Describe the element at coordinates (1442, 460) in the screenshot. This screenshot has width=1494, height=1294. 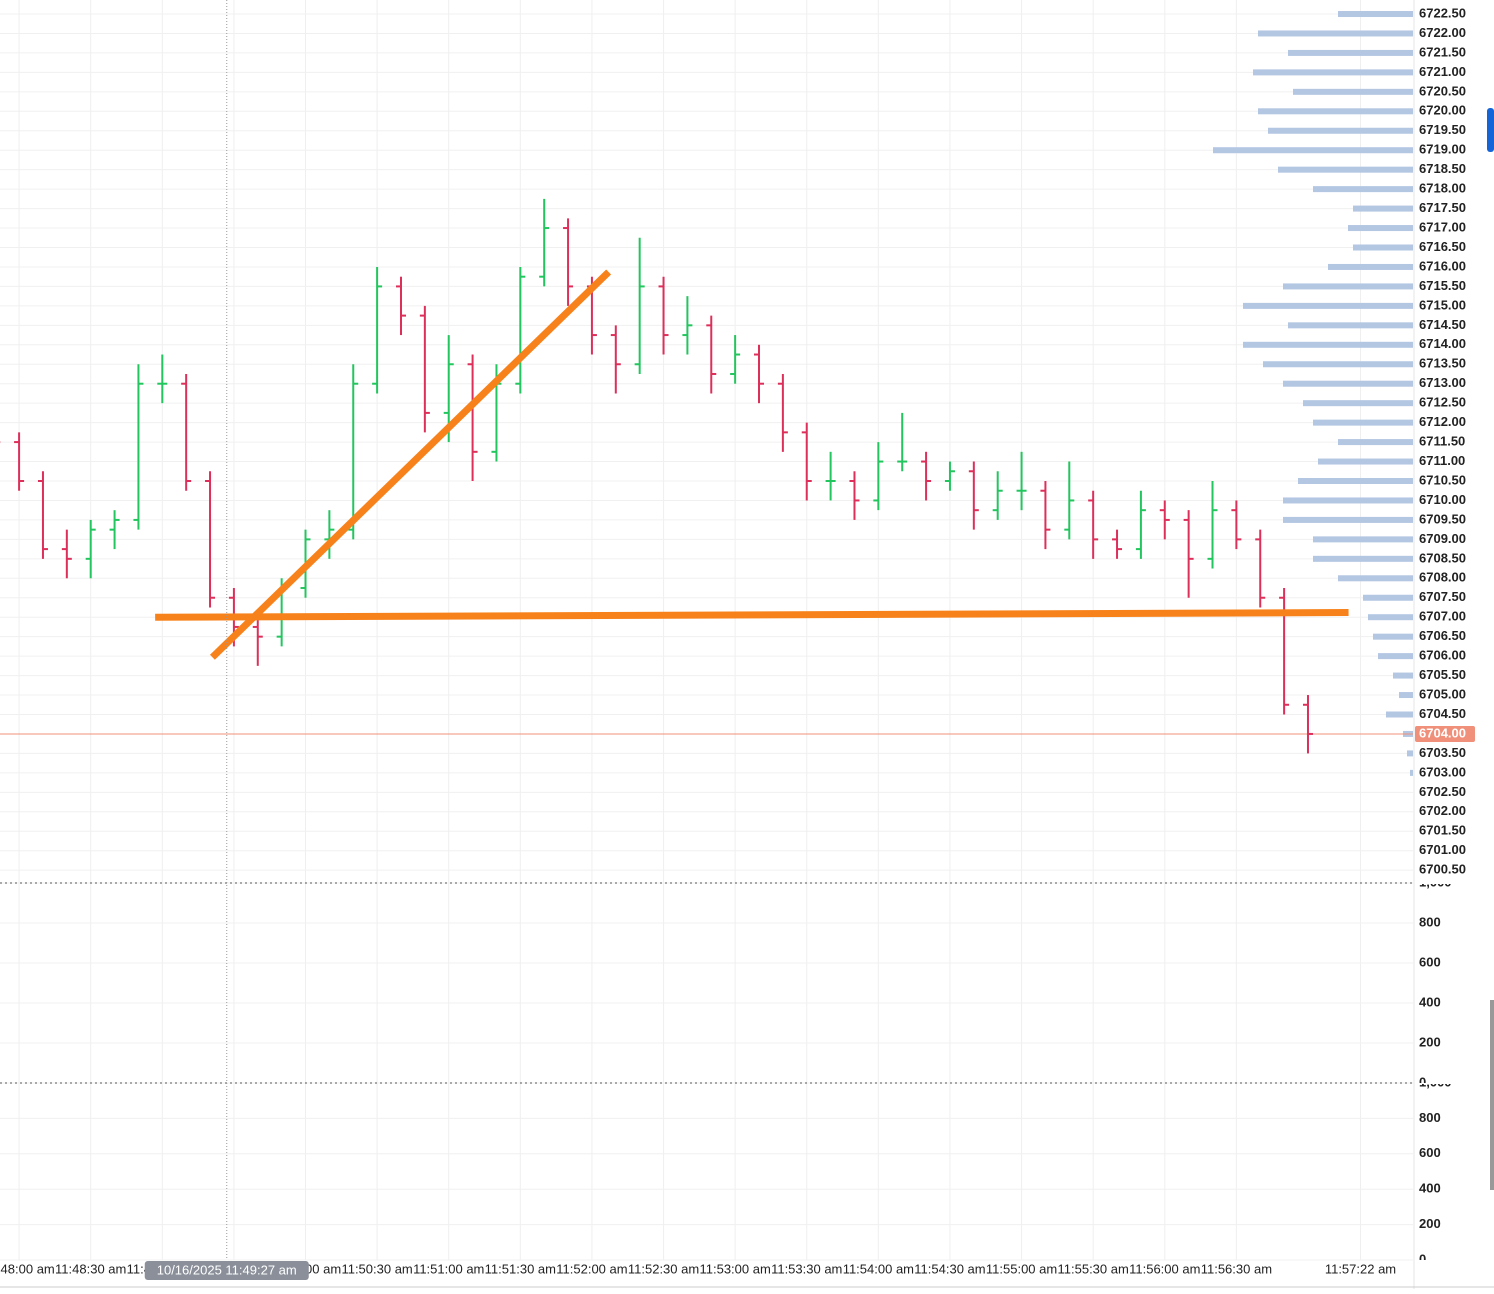
I see `y-tick-label: 6711.00` at that location.